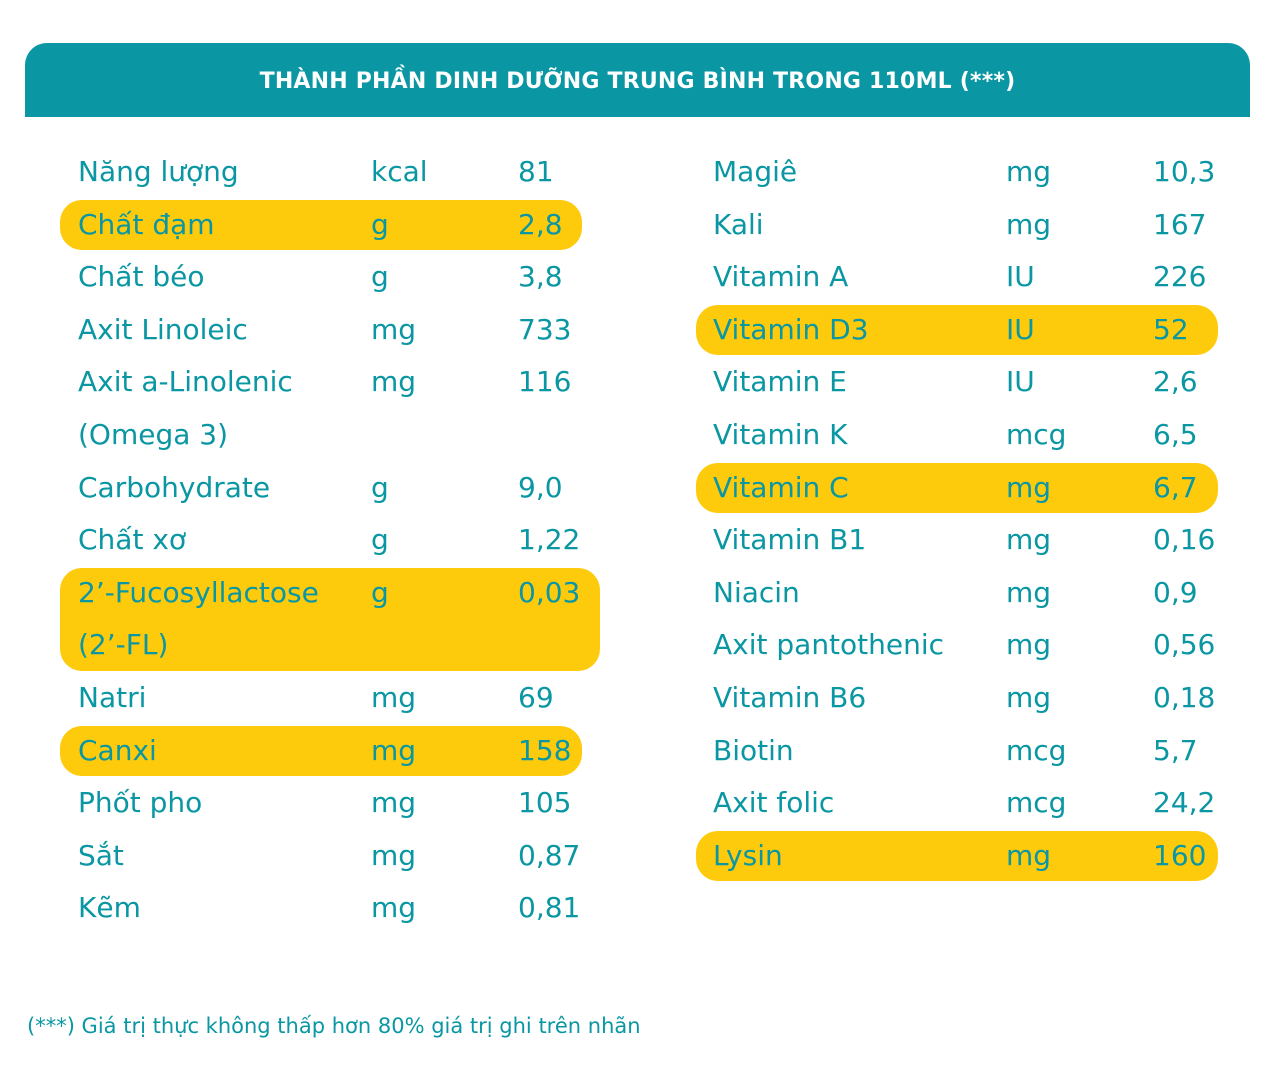 The image size is (1280, 1076). I want to click on nutrient-value: 9,0, so click(540, 487).